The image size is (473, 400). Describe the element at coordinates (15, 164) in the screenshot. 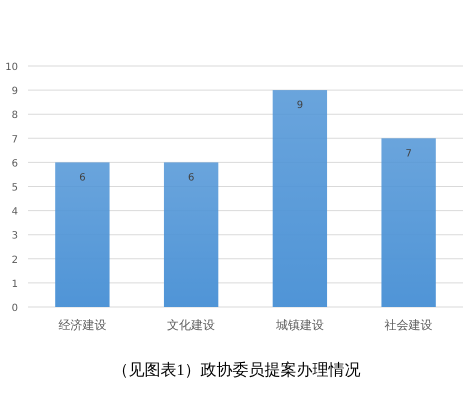

I see `y-tick-label: 6` at that location.